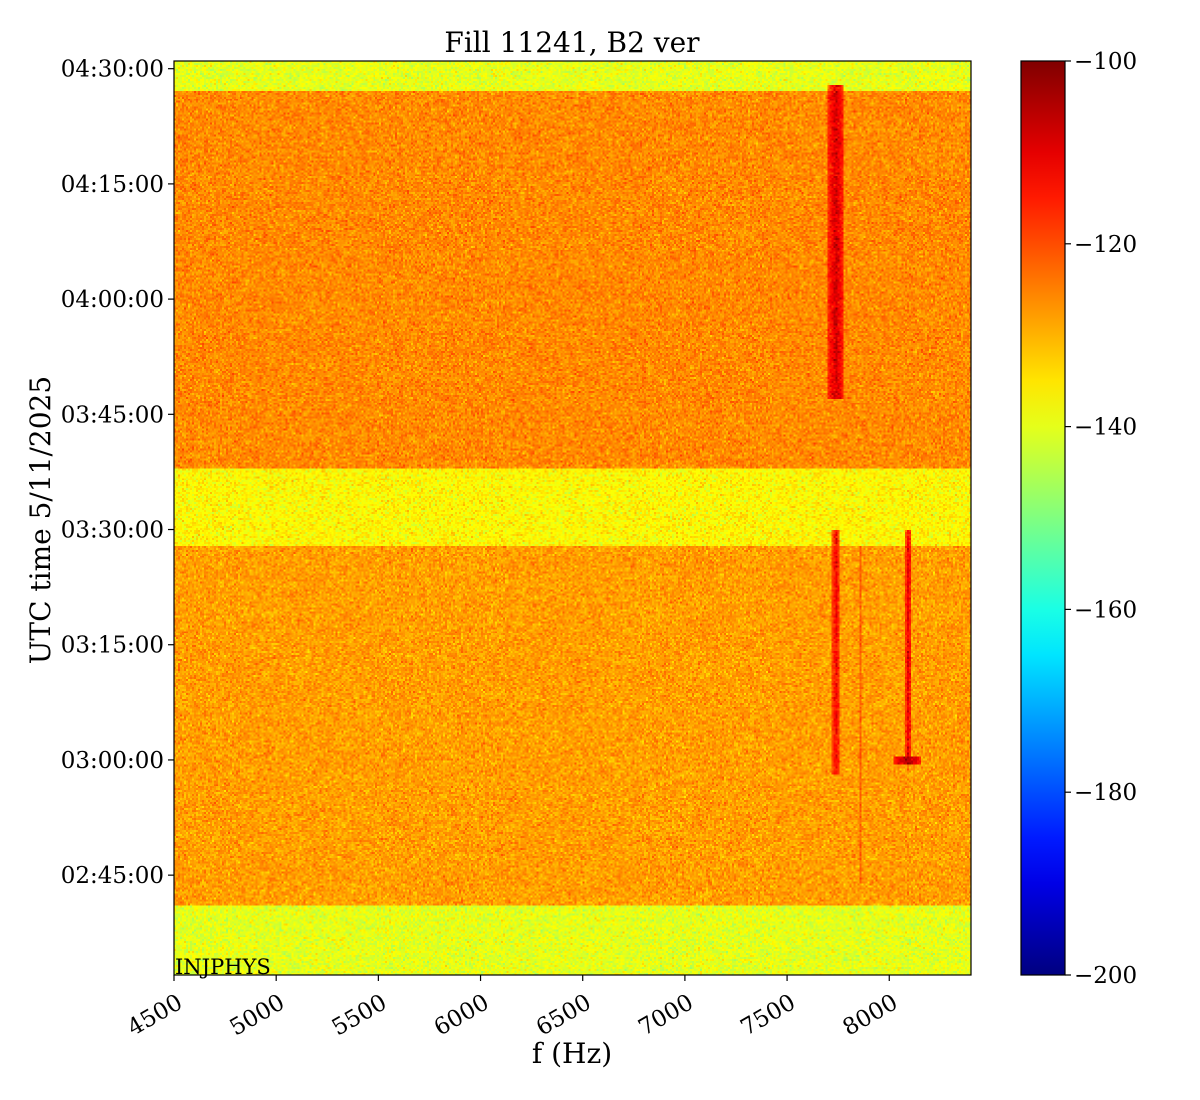  What do you see at coordinates (112, 185) in the screenshot?
I see `y-tick-label: 04:15:00` at bounding box center [112, 185].